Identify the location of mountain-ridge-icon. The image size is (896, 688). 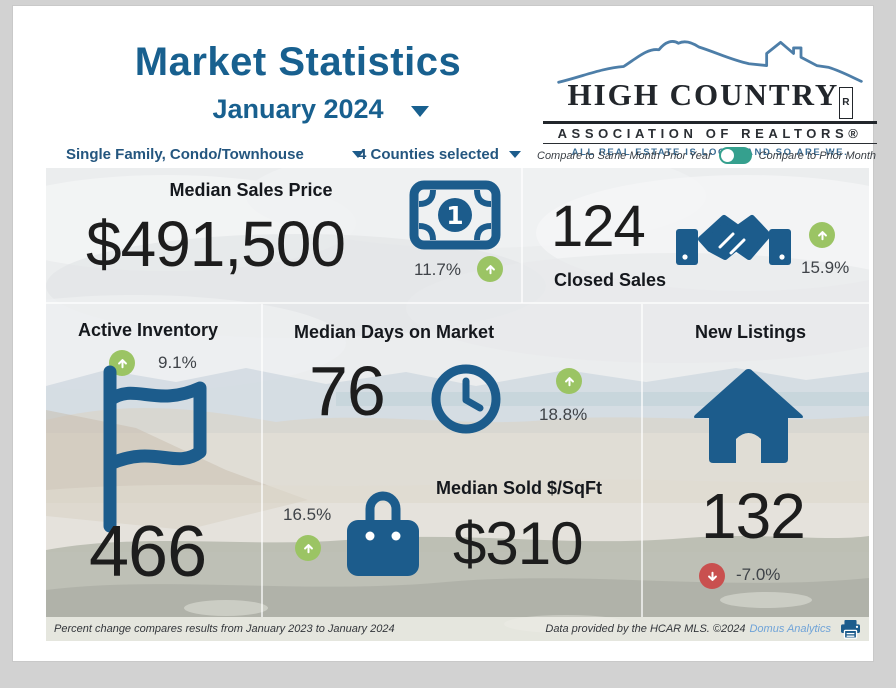
(710, 62).